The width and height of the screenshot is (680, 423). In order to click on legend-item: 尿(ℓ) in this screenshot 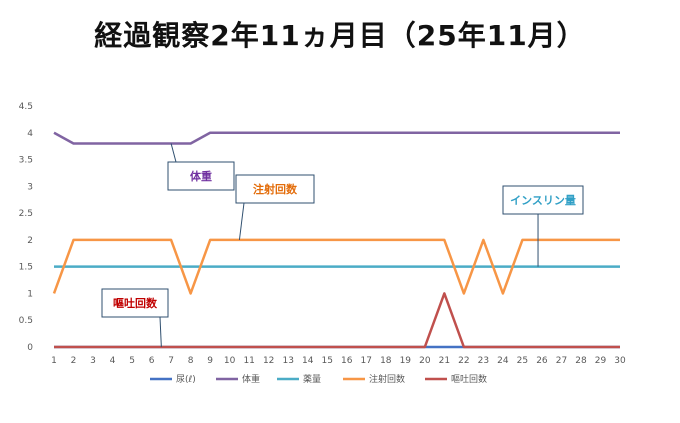, I will do `click(173, 379)`.